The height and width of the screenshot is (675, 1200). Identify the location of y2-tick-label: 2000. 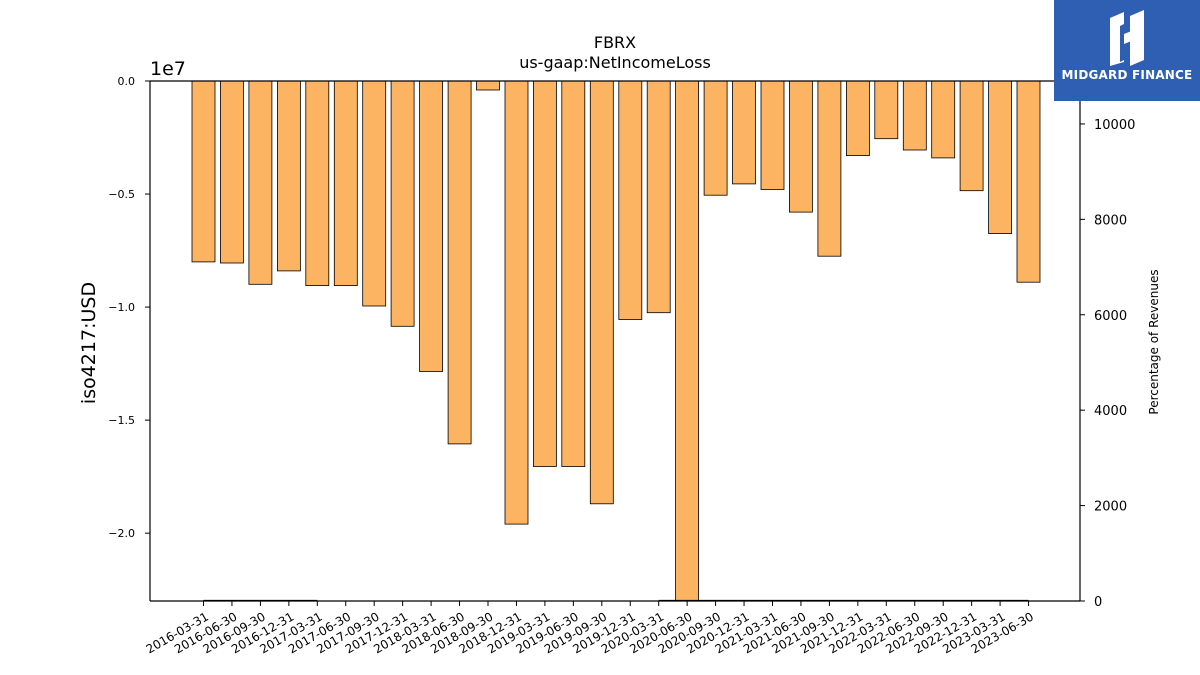
(1110, 507).